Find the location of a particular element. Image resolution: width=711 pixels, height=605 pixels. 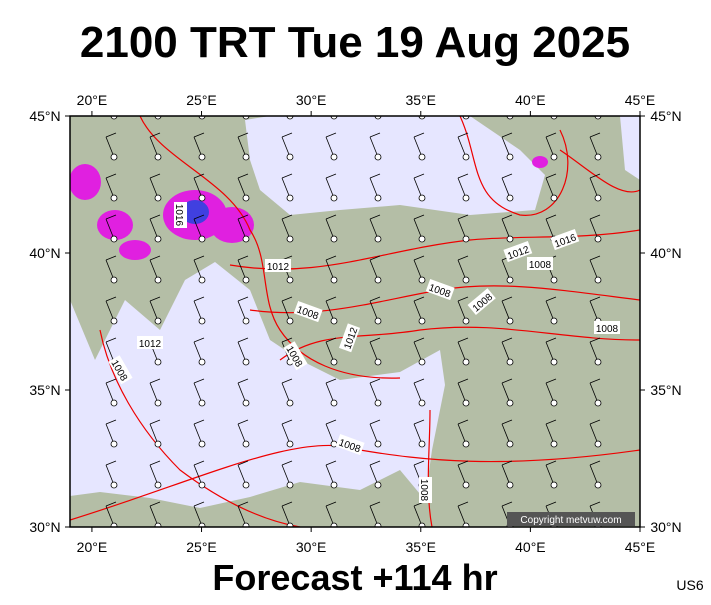

isobar-value: 1008 is located at coordinates (607, 329).